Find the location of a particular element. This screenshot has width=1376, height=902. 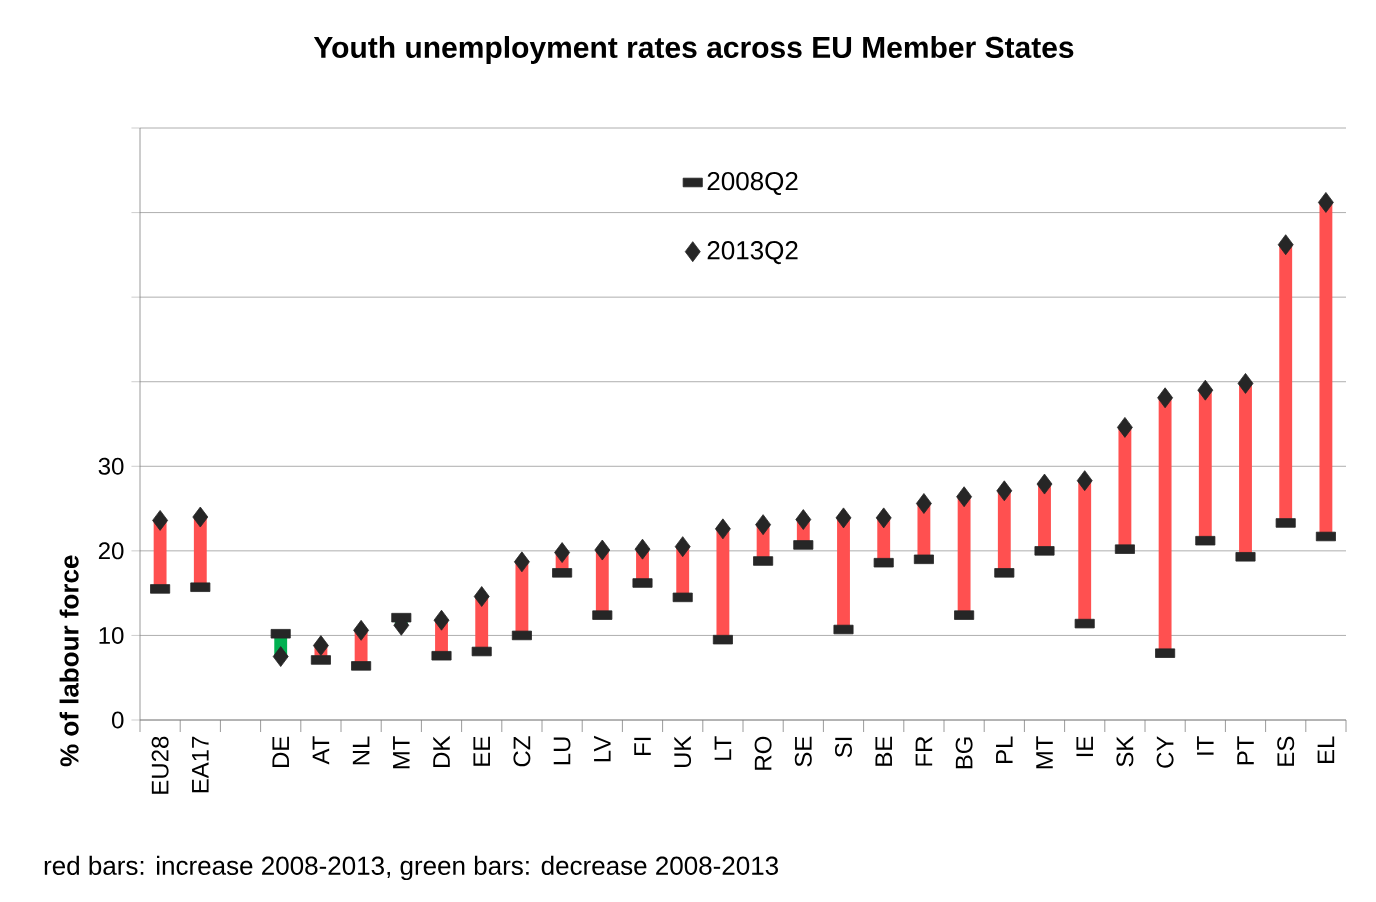

y-tick-label: 20 is located at coordinates (111, 551).